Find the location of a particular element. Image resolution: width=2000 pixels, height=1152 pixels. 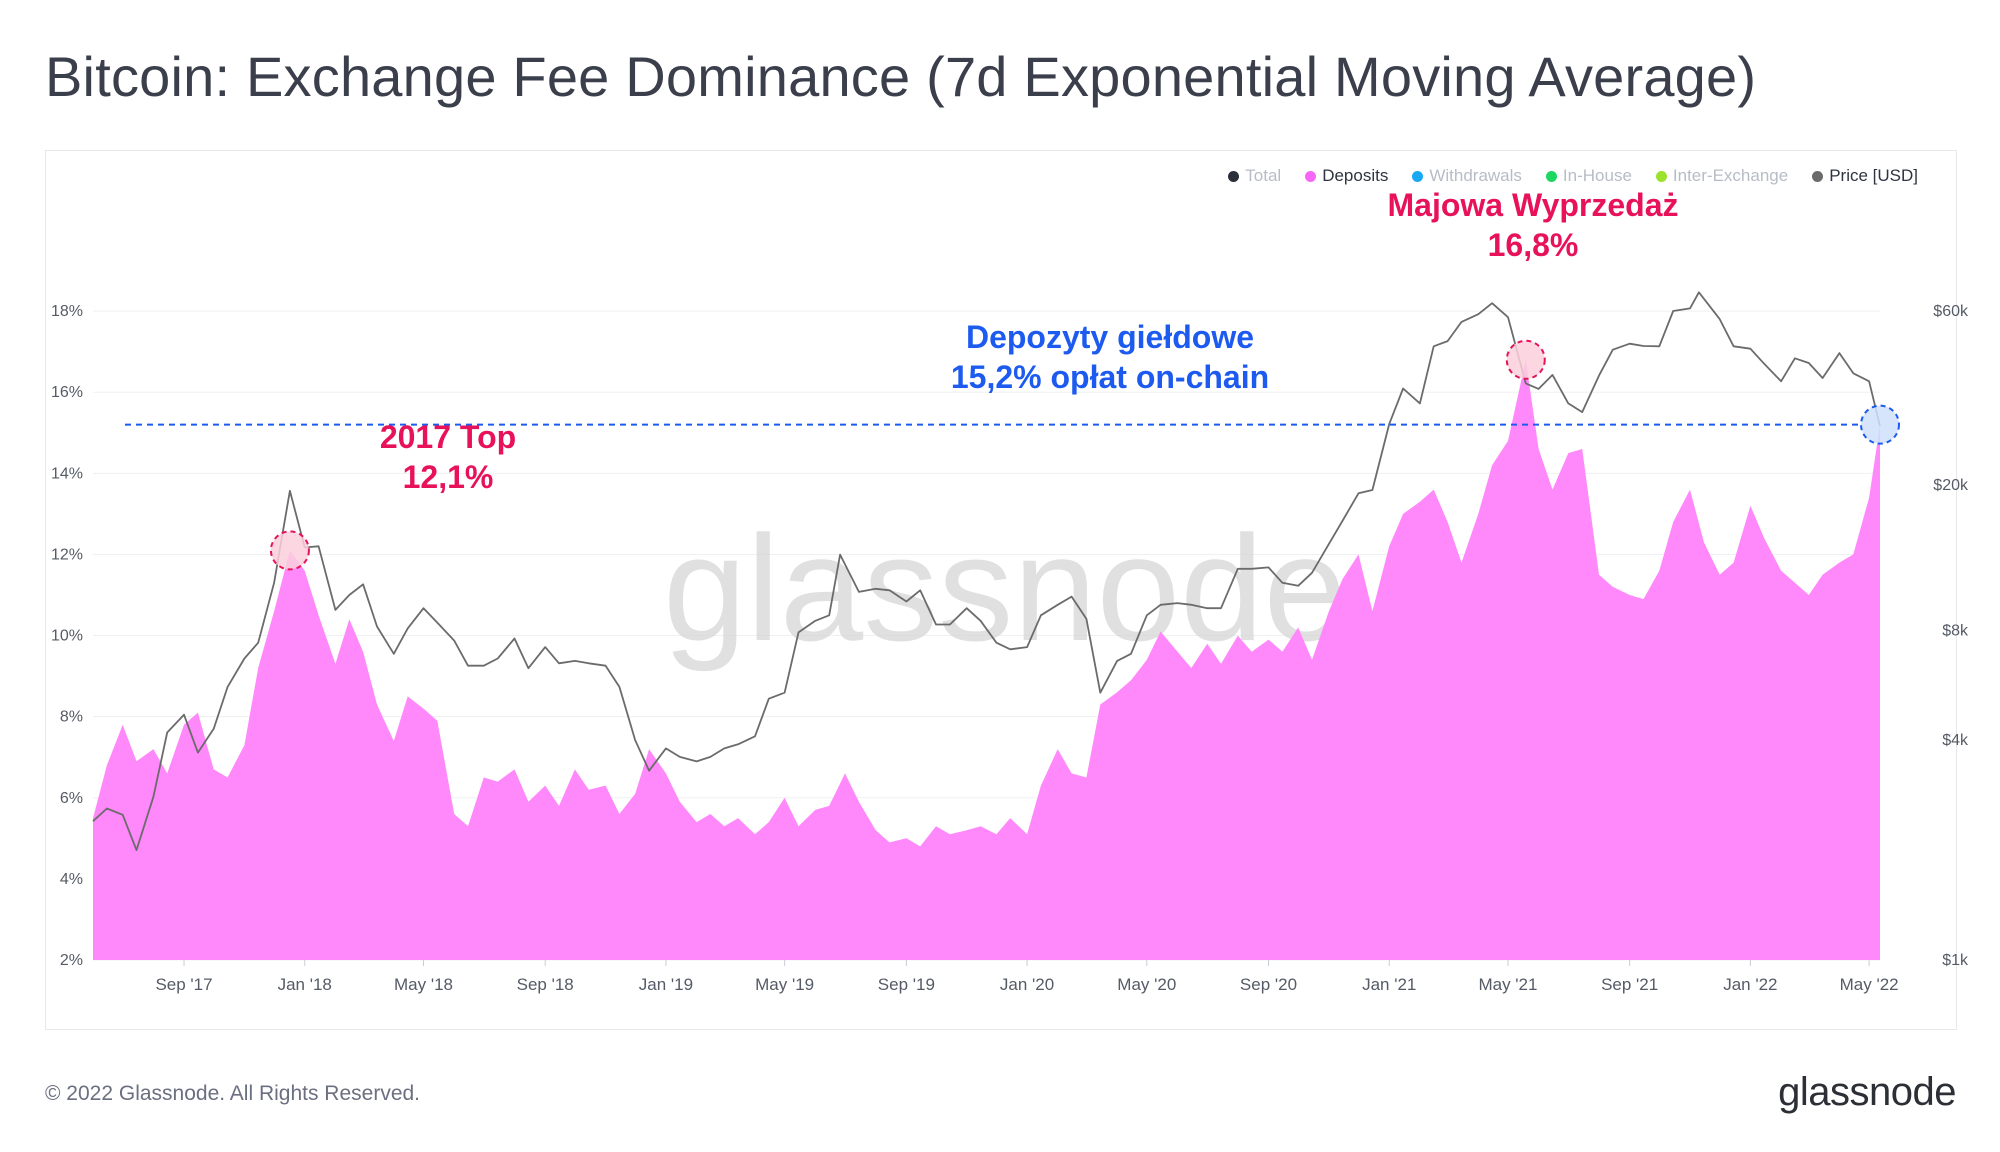

y-left-tick-label: 4% is located at coordinates (71, 879).